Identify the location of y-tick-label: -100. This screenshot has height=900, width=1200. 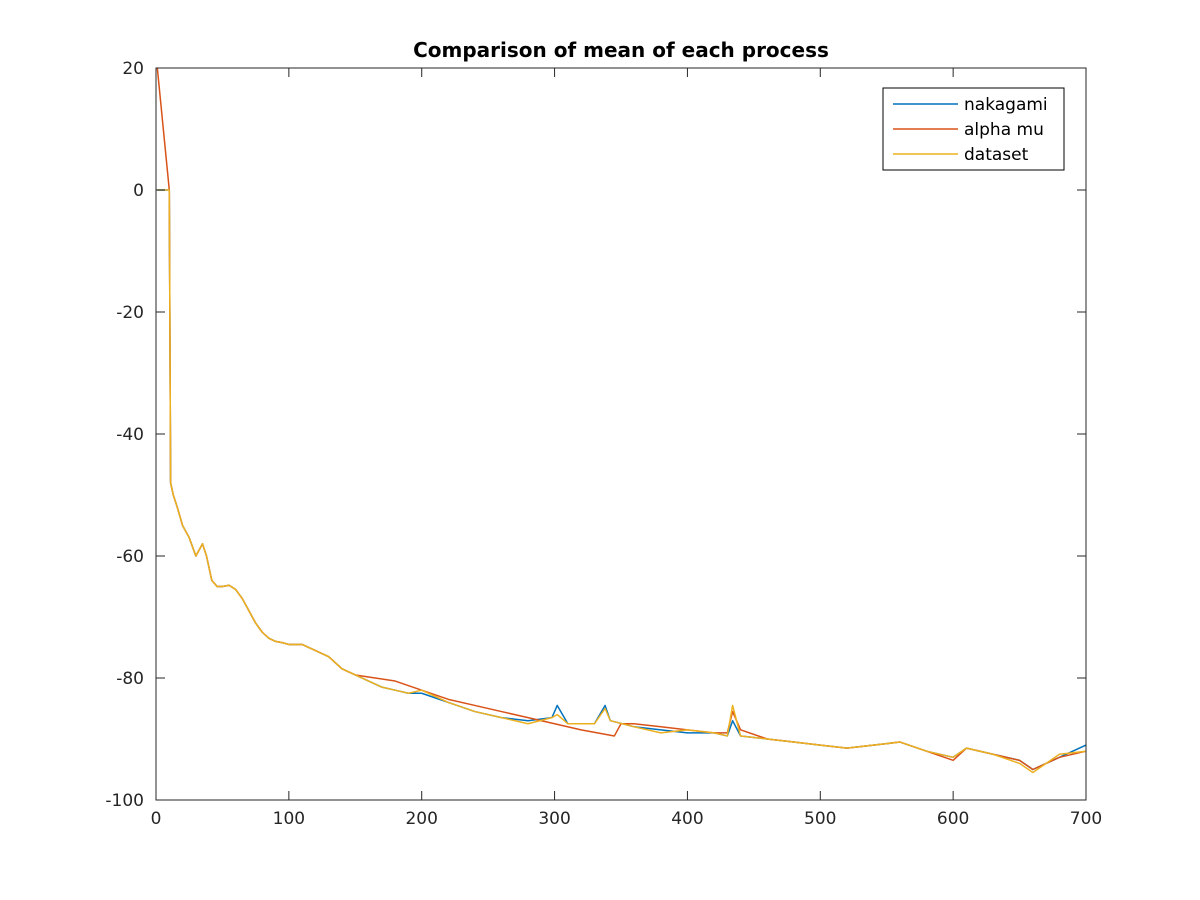
(124, 801).